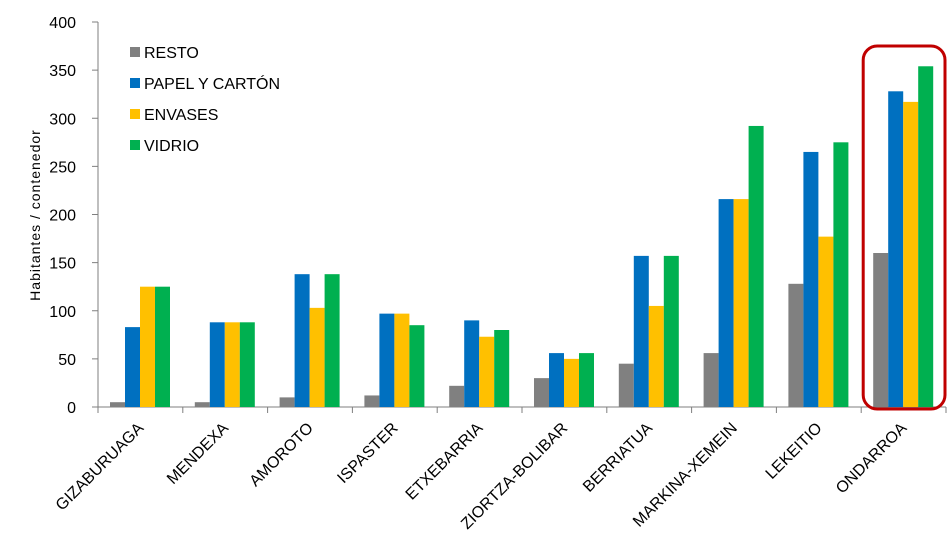 This screenshot has width=949, height=547. Describe the element at coordinates (282, 455) in the screenshot. I see `x-tick-label: AMOROTO` at that location.